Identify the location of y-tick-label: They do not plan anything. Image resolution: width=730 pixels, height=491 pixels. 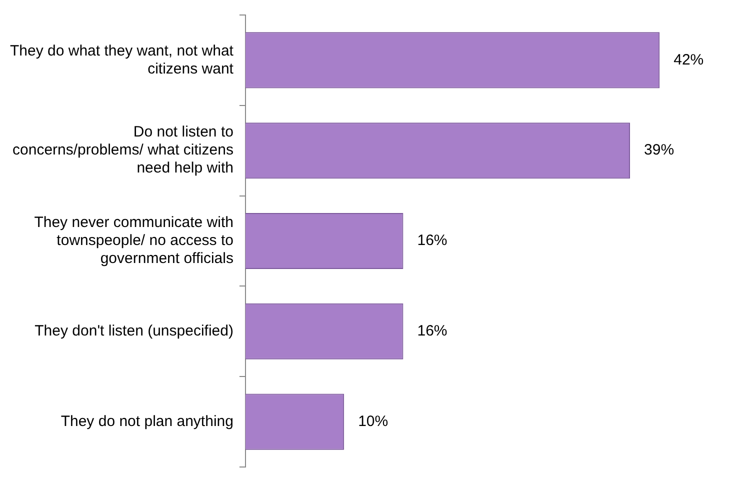
(147, 421).